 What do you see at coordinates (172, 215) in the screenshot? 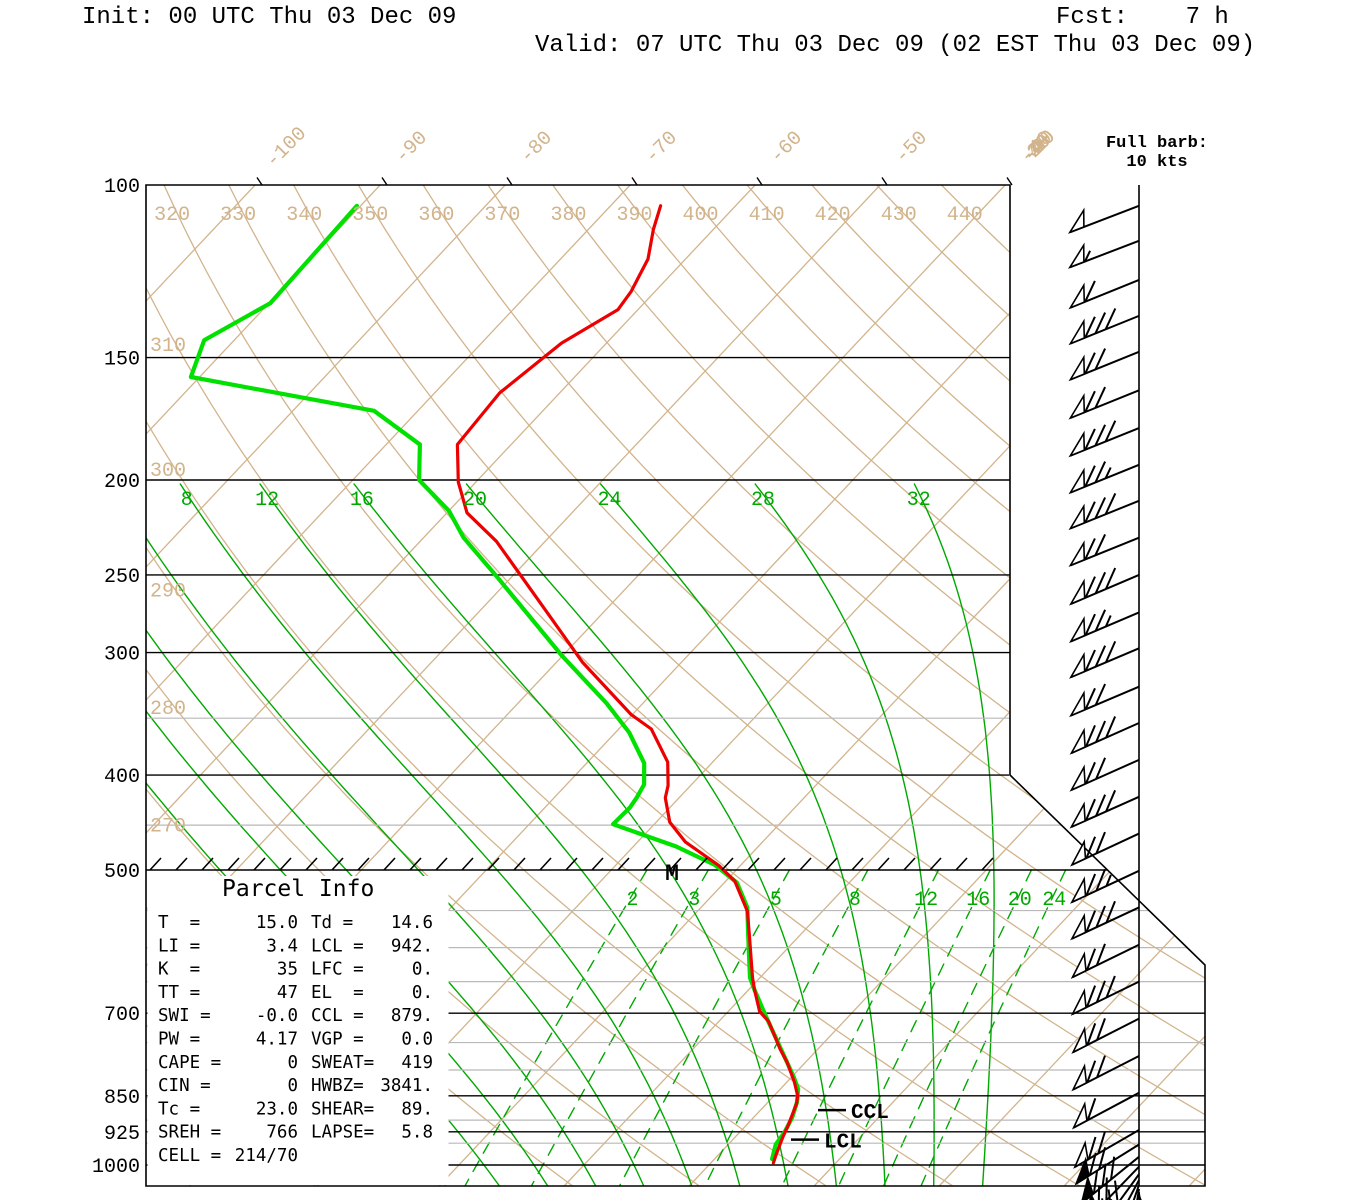
I see `dry-adiabat-top-label: 320` at bounding box center [172, 215].